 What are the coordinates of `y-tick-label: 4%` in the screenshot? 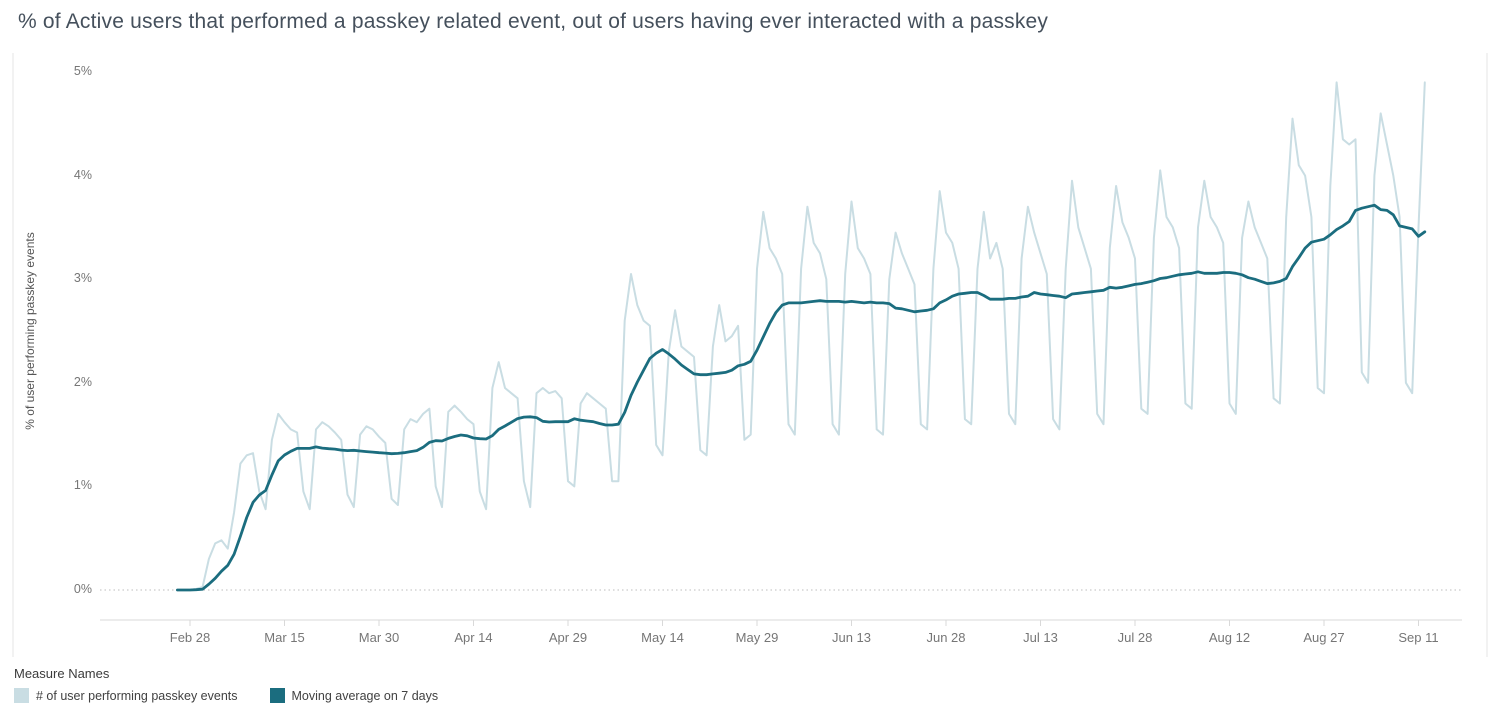 It's located at (82, 174).